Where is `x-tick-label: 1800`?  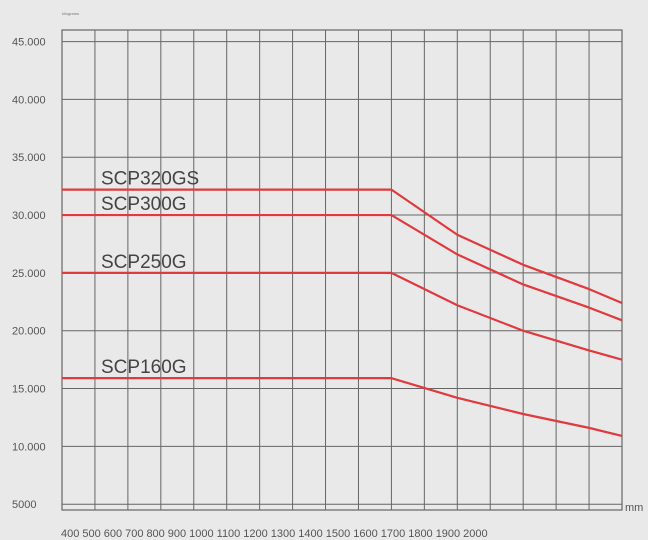
x-tick-label: 1800 is located at coordinates (420, 534).